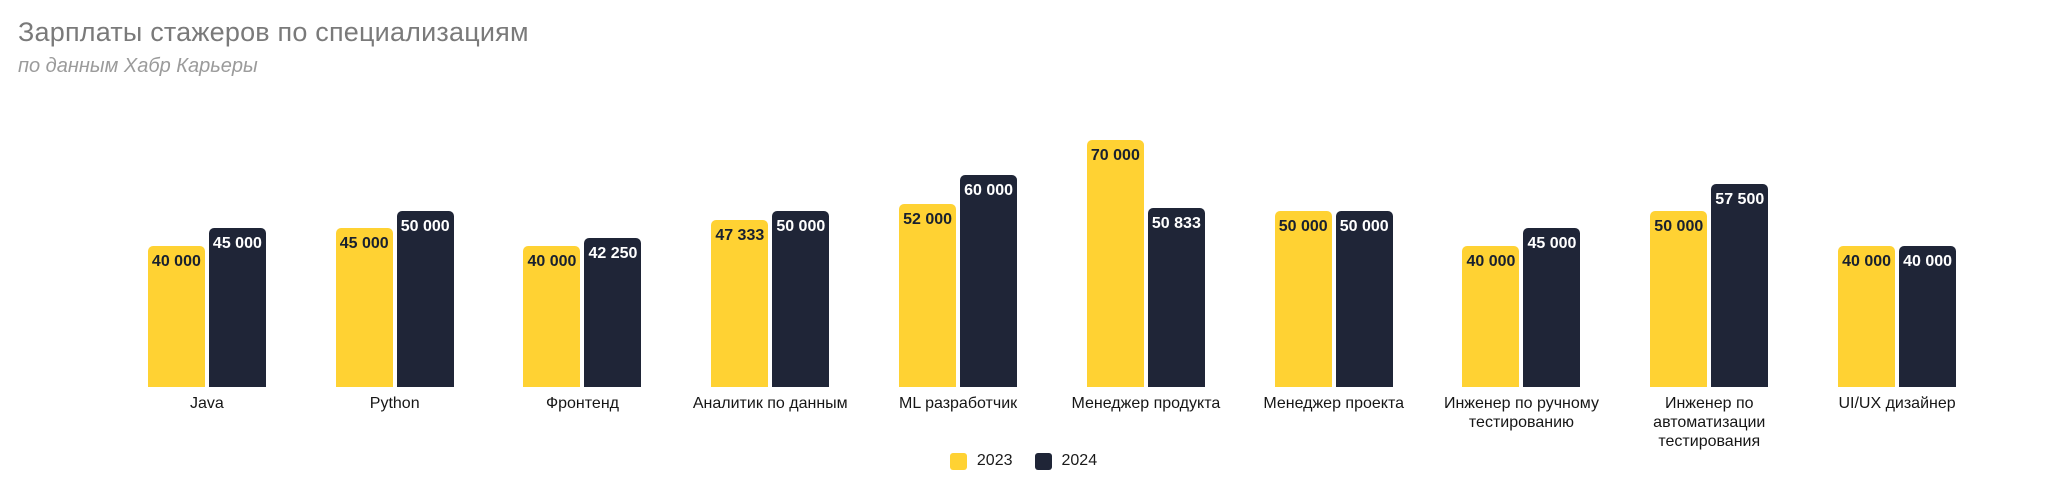 The width and height of the screenshot is (2047, 498). Describe the element at coordinates (994, 460) in the screenshot. I see `legend-label: 2023` at that location.